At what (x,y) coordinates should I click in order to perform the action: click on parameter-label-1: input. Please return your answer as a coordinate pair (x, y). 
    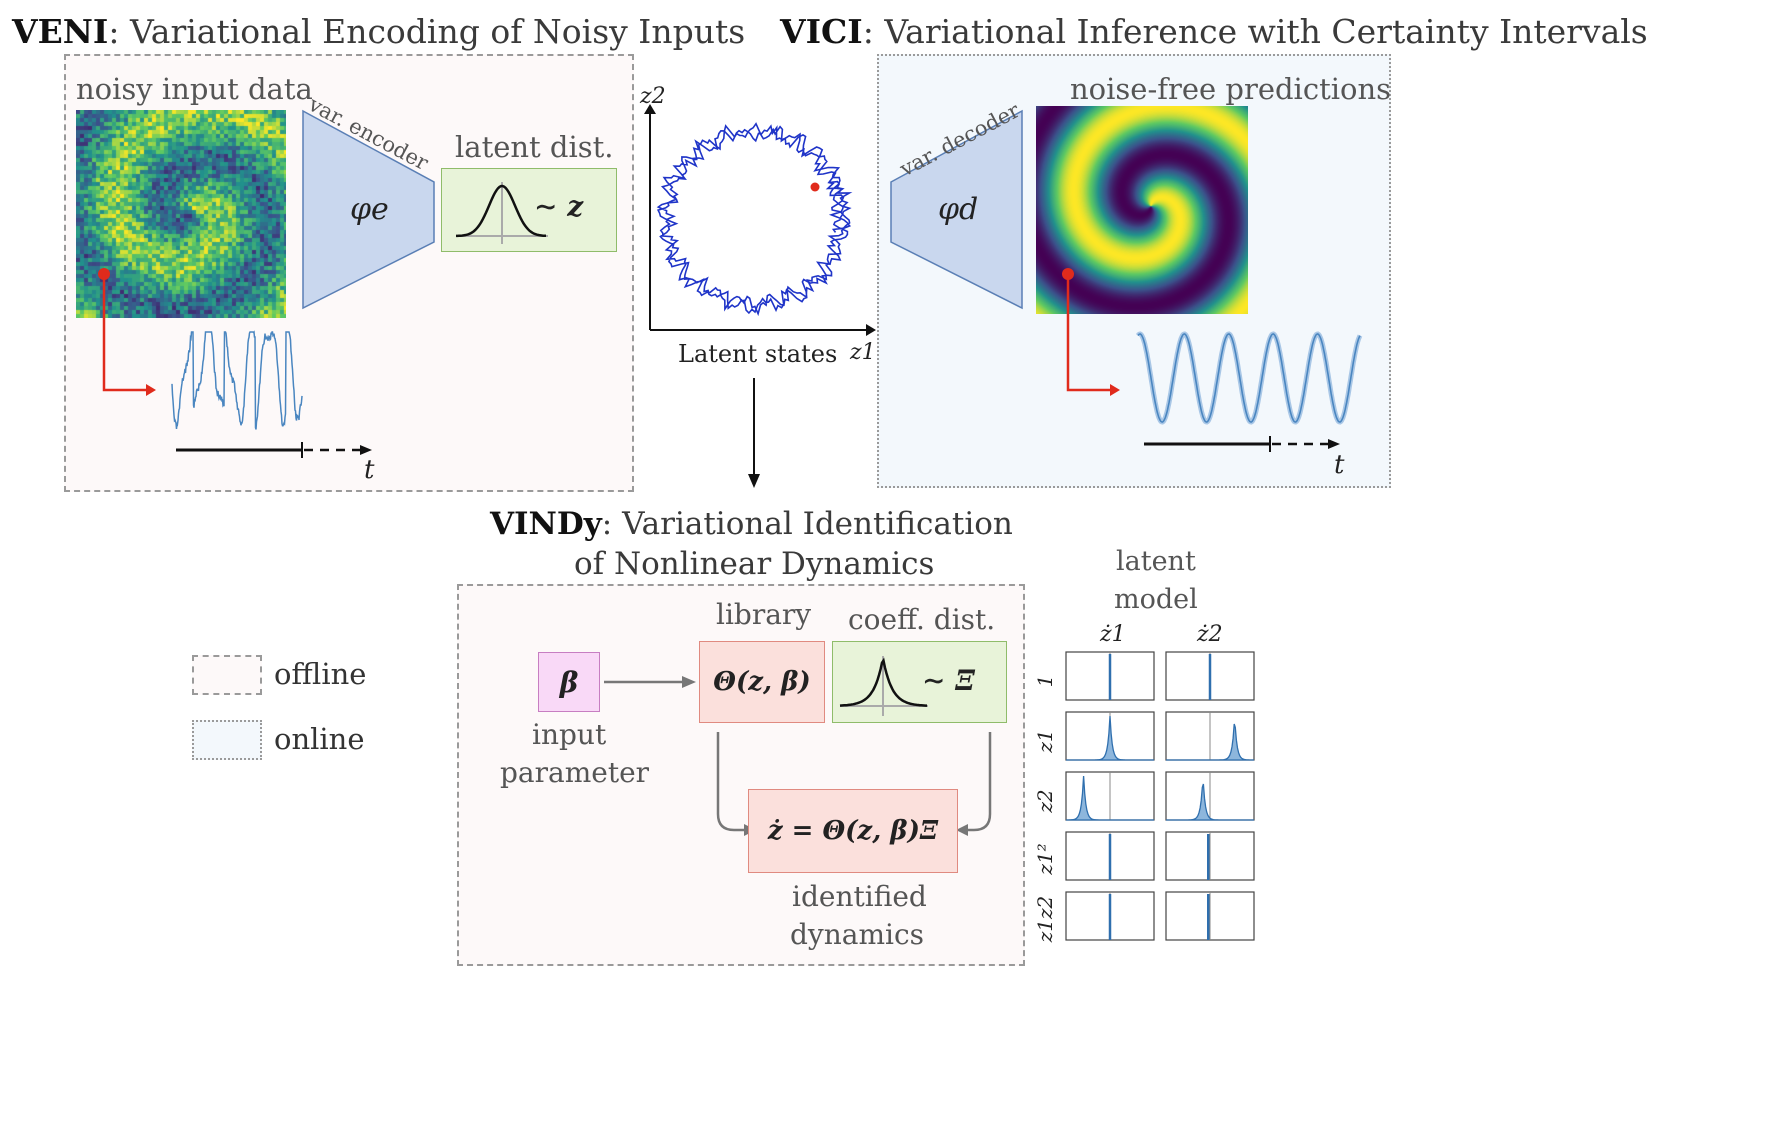
    Looking at the image, I should click on (569, 734).